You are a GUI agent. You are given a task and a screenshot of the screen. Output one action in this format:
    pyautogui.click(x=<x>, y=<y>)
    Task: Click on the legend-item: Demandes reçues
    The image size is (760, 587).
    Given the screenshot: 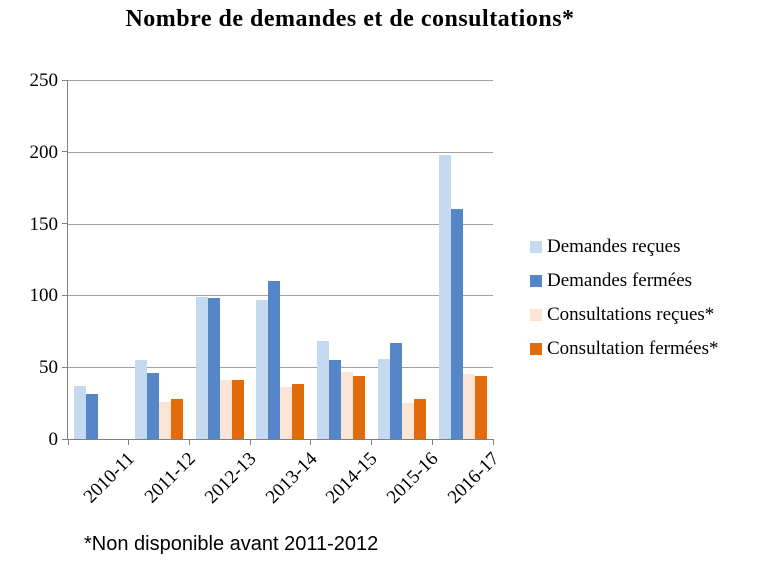 What is the action you would take?
    pyautogui.click(x=642, y=246)
    